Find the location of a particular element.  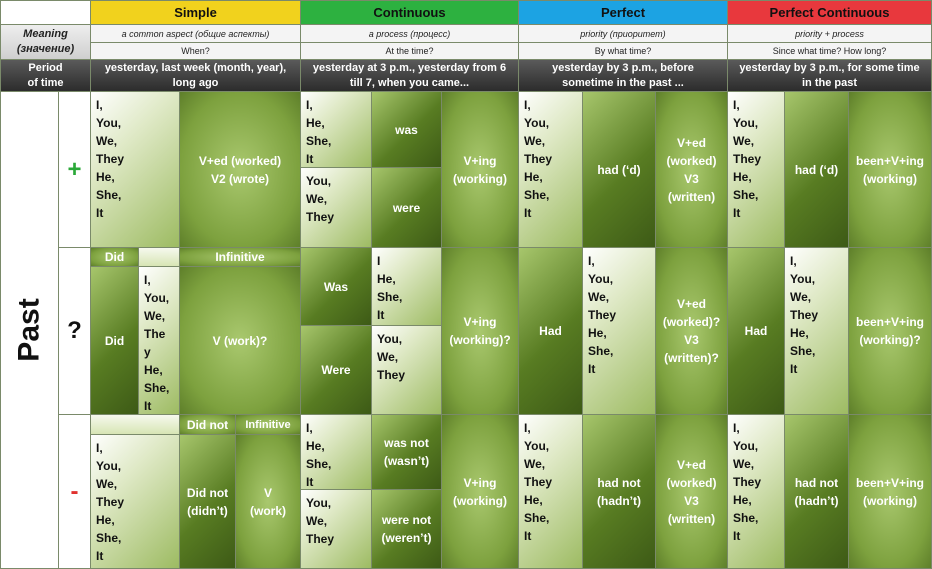

q-simple-blank is located at coordinates (159, 257).